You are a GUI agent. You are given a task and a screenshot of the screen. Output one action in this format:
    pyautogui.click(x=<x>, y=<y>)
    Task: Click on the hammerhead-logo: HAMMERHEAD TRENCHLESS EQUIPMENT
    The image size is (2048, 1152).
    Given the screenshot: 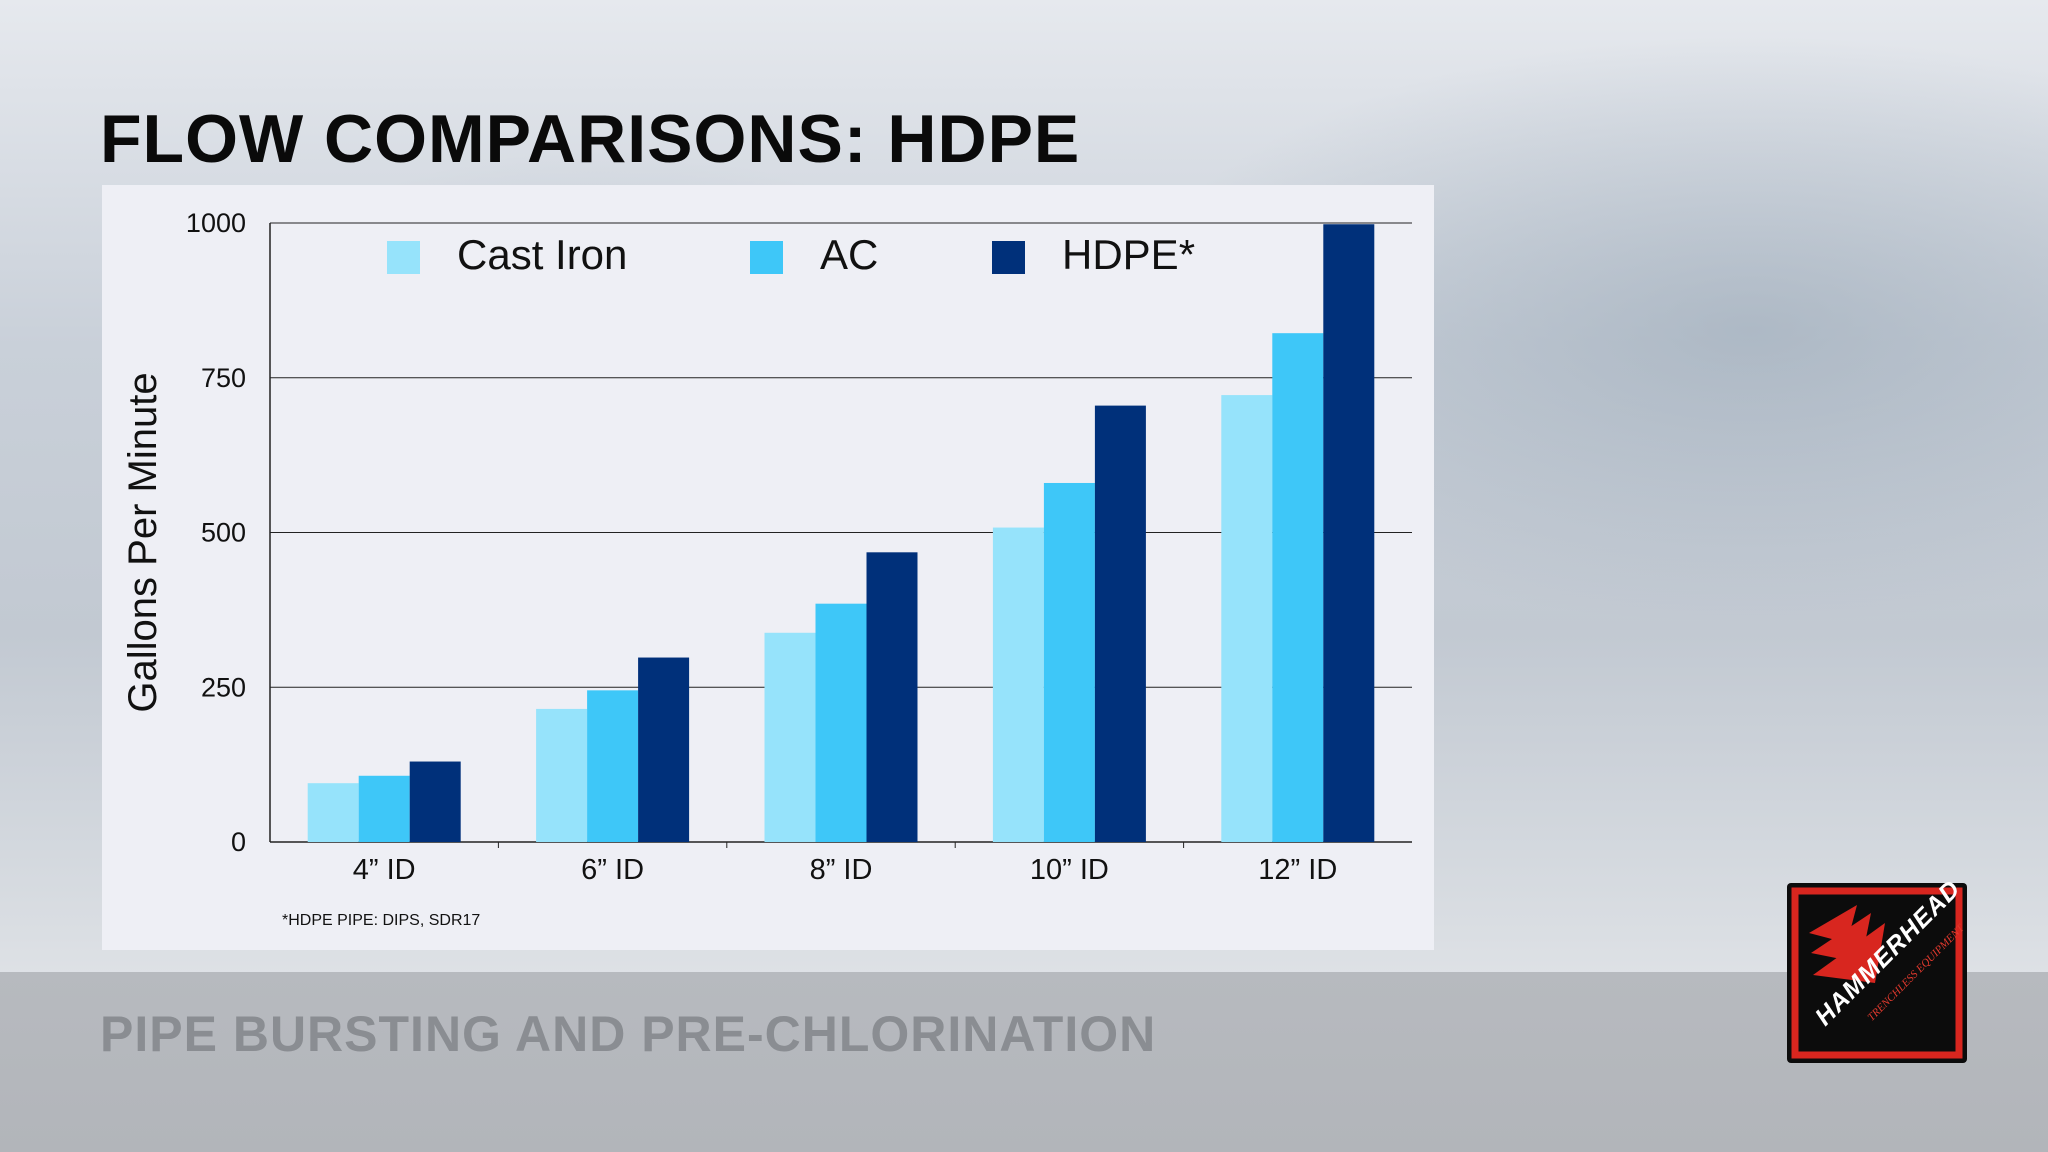 What is the action you would take?
    pyautogui.click(x=1877, y=969)
    